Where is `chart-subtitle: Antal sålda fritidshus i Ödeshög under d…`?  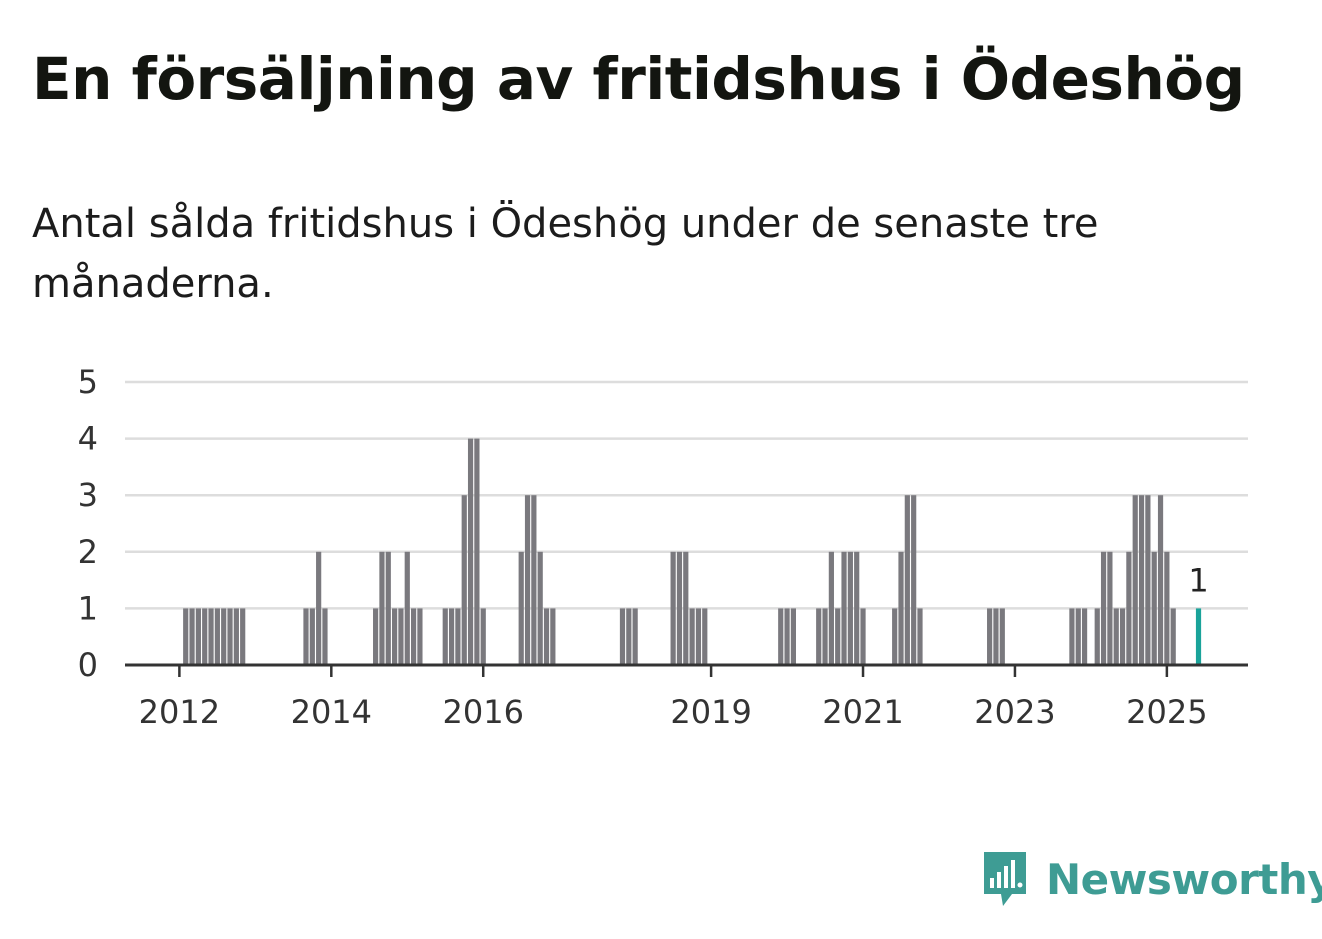
chart-subtitle: Antal sålda fritidshus i Ödeshög under d… is located at coordinates (565, 254).